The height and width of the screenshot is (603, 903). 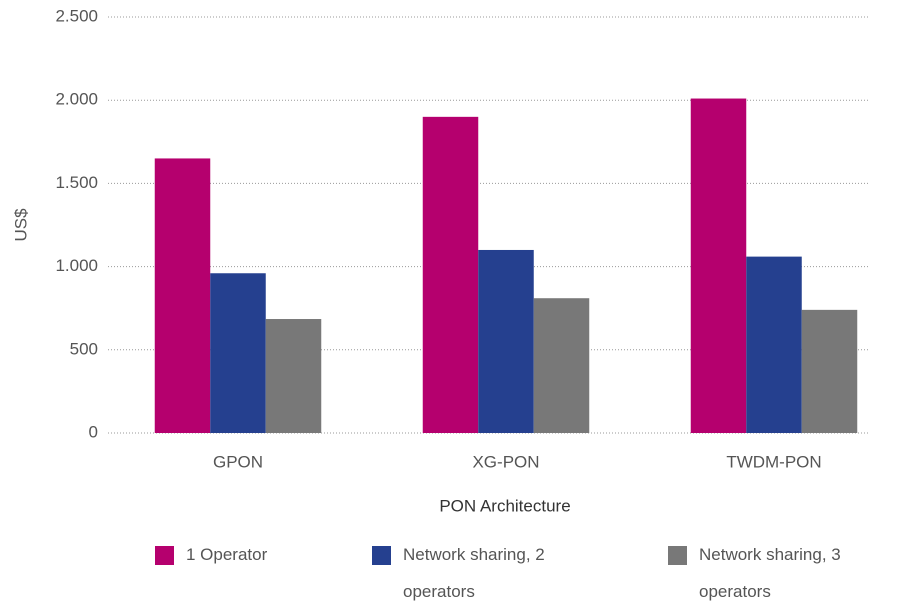 I want to click on y-tick-label: 1.500, so click(x=76, y=182).